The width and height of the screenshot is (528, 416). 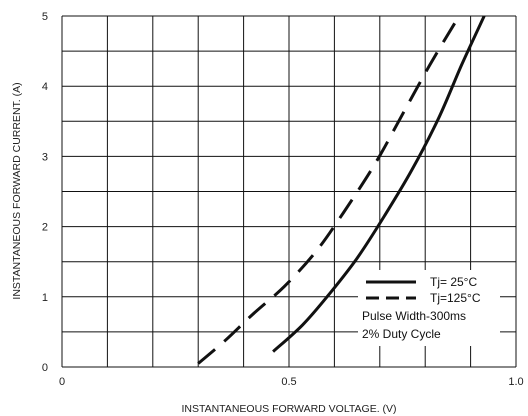 What do you see at coordinates (455, 298) in the screenshot?
I see `legend-label-tj125: Tj=125°C` at bounding box center [455, 298].